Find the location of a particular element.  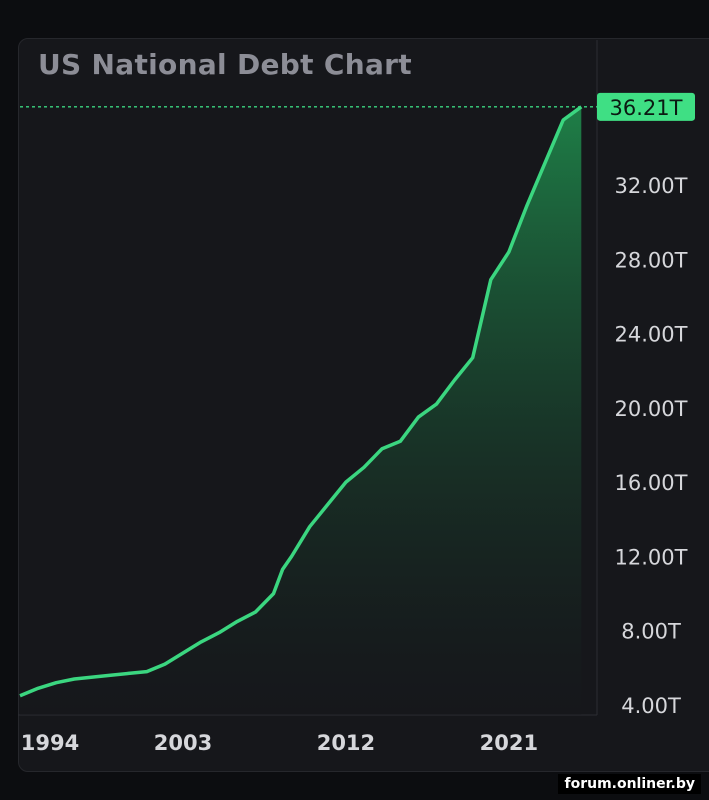

last-value-badge is located at coordinates (646, 106).